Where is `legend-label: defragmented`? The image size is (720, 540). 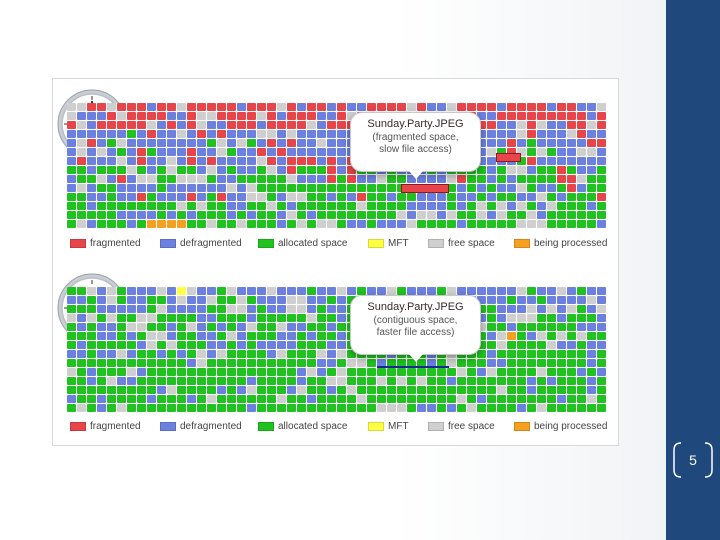
legend-label: defragmented is located at coordinates (211, 426).